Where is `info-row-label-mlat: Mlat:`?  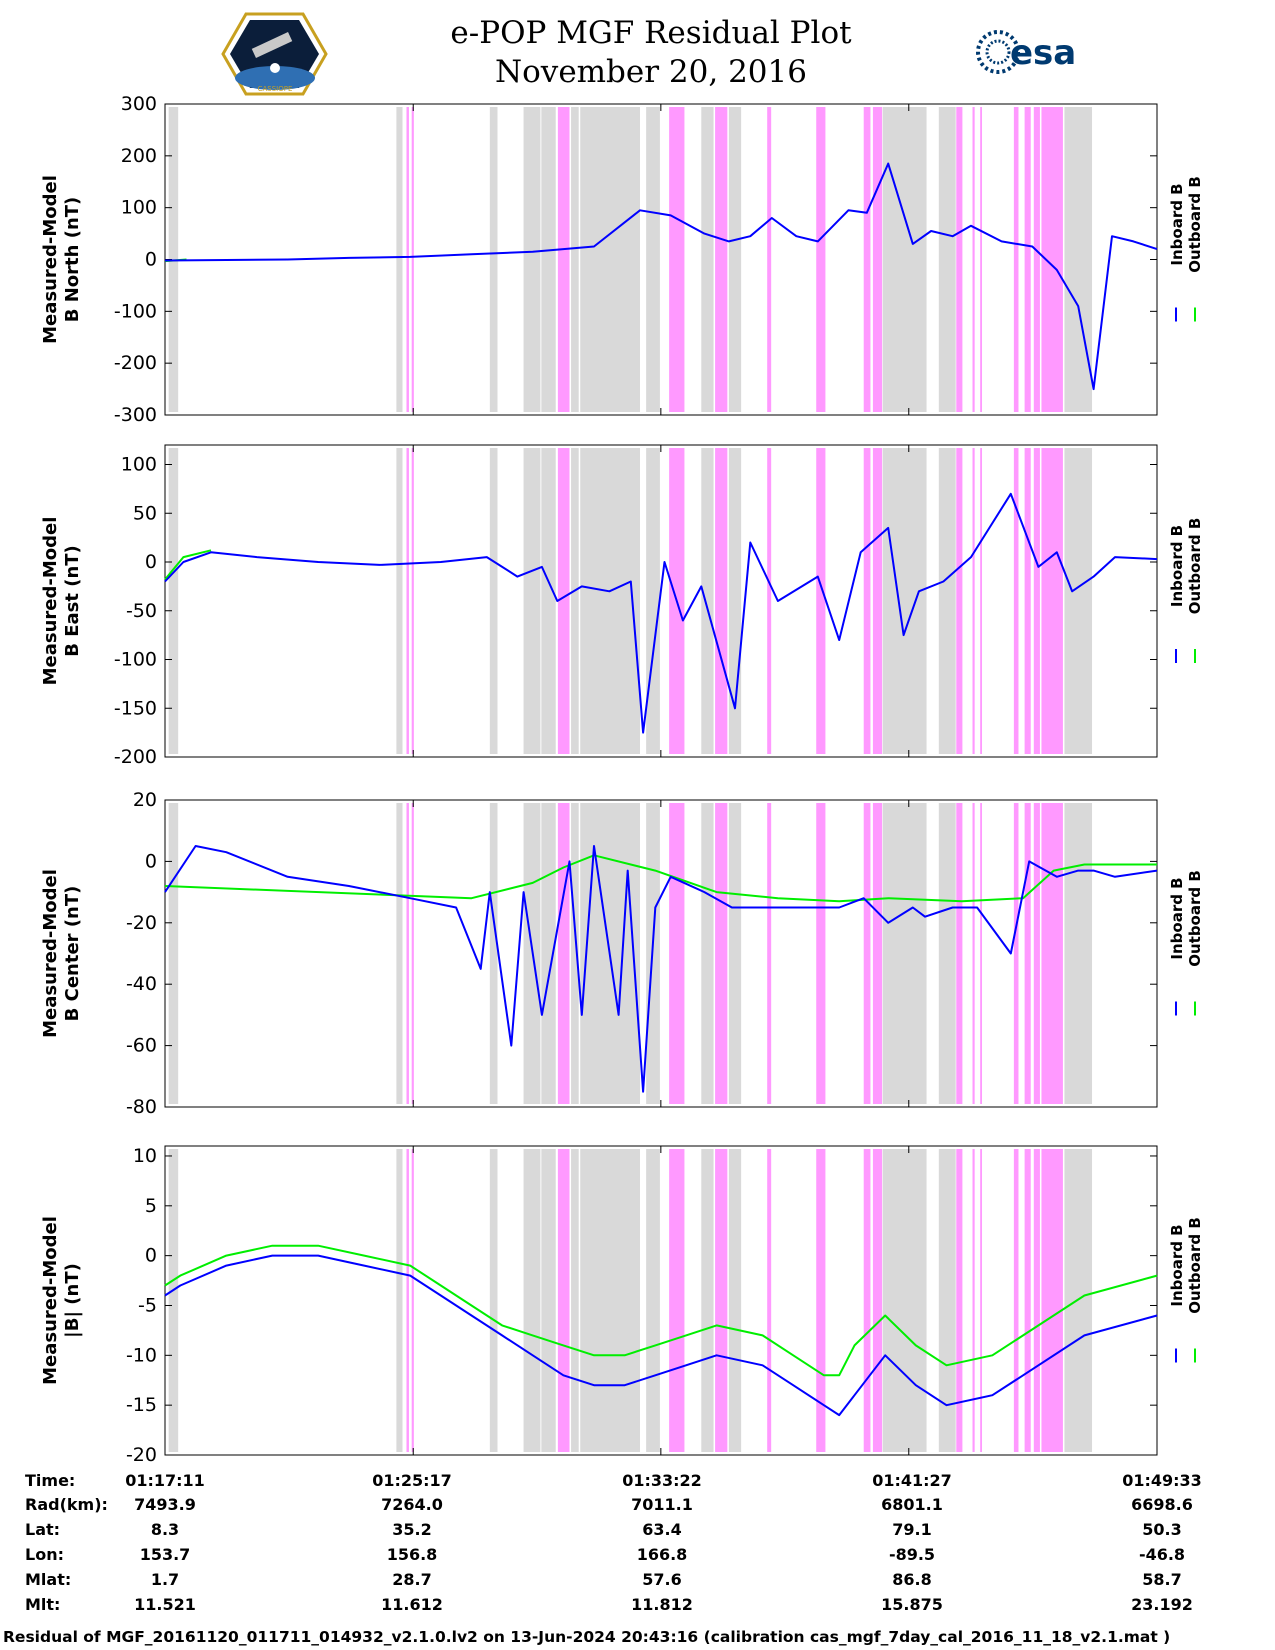 info-row-label-mlat: Mlat: is located at coordinates (48, 1579).